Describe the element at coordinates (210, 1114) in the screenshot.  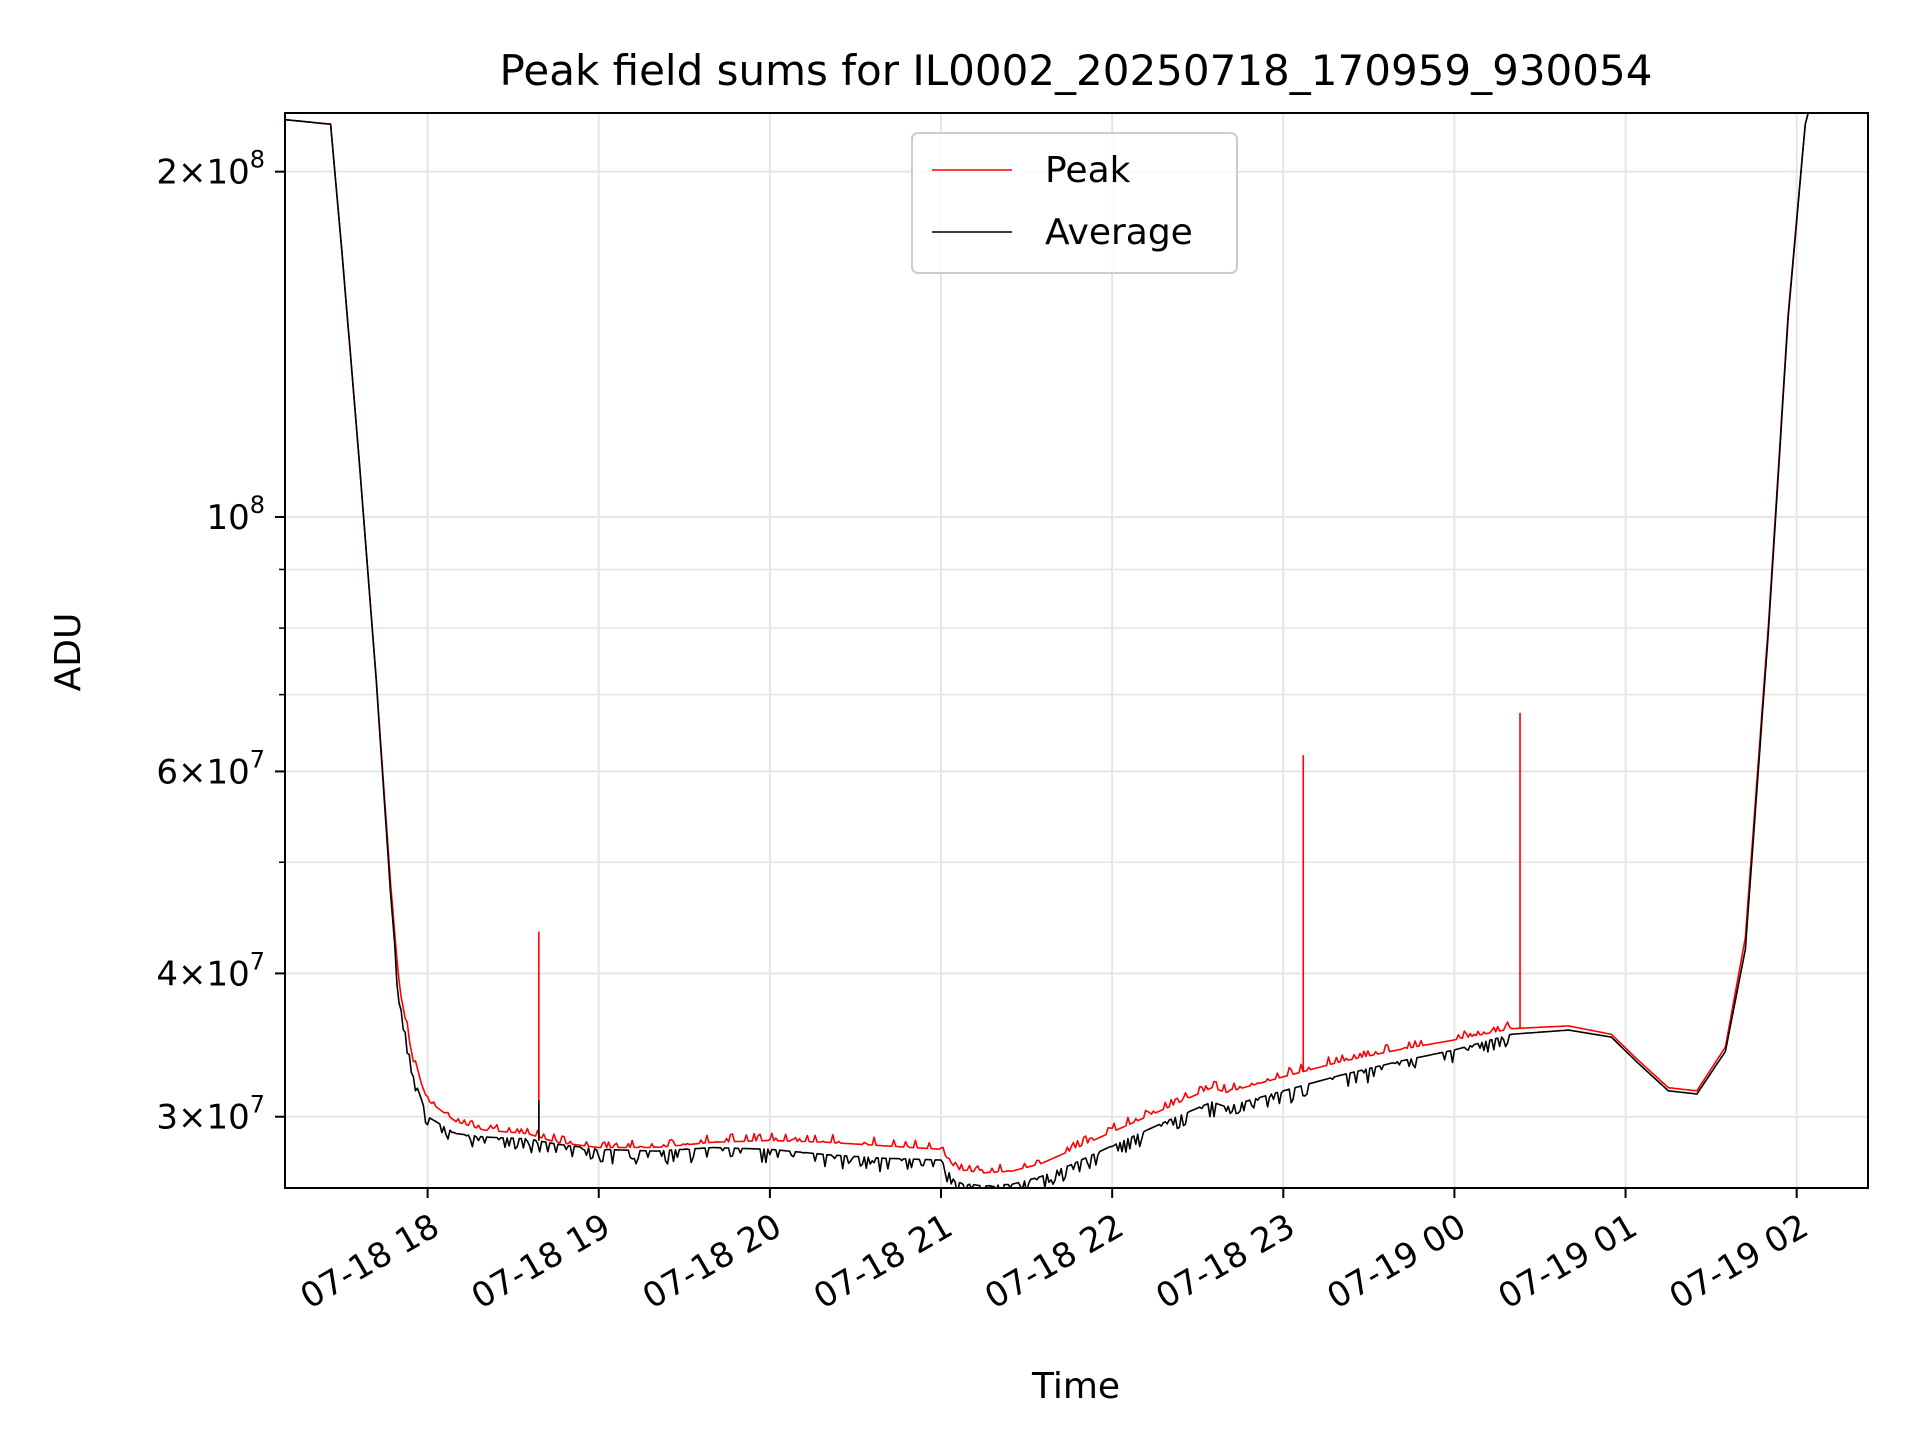
I see `y-tick-label: 3×107` at that location.